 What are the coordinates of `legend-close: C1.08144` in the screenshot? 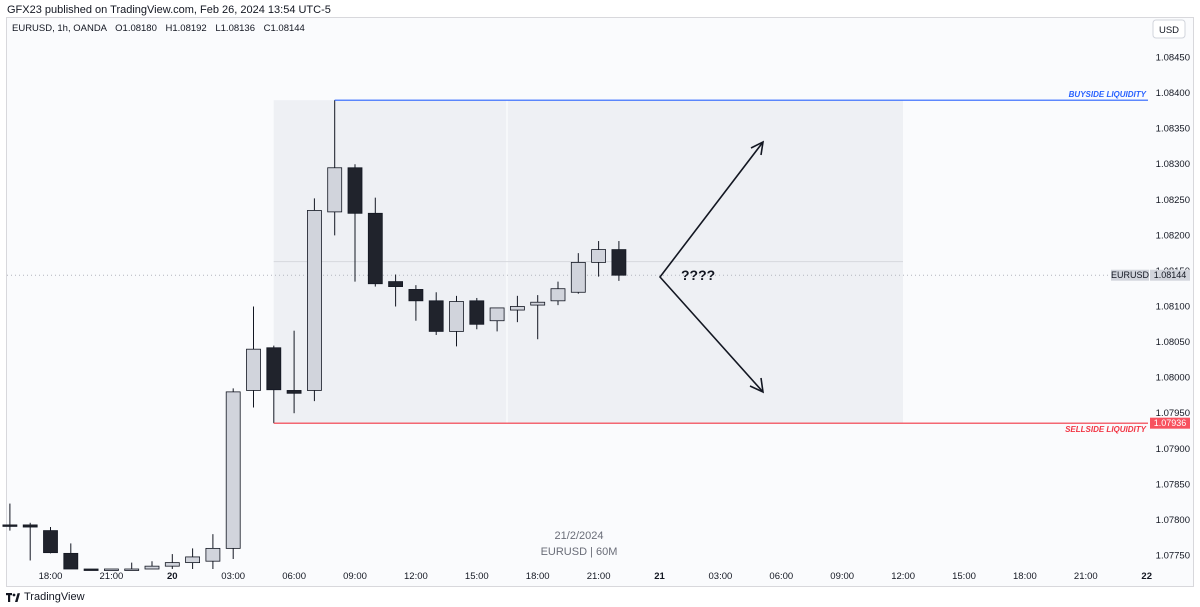 It's located at (284, 28).